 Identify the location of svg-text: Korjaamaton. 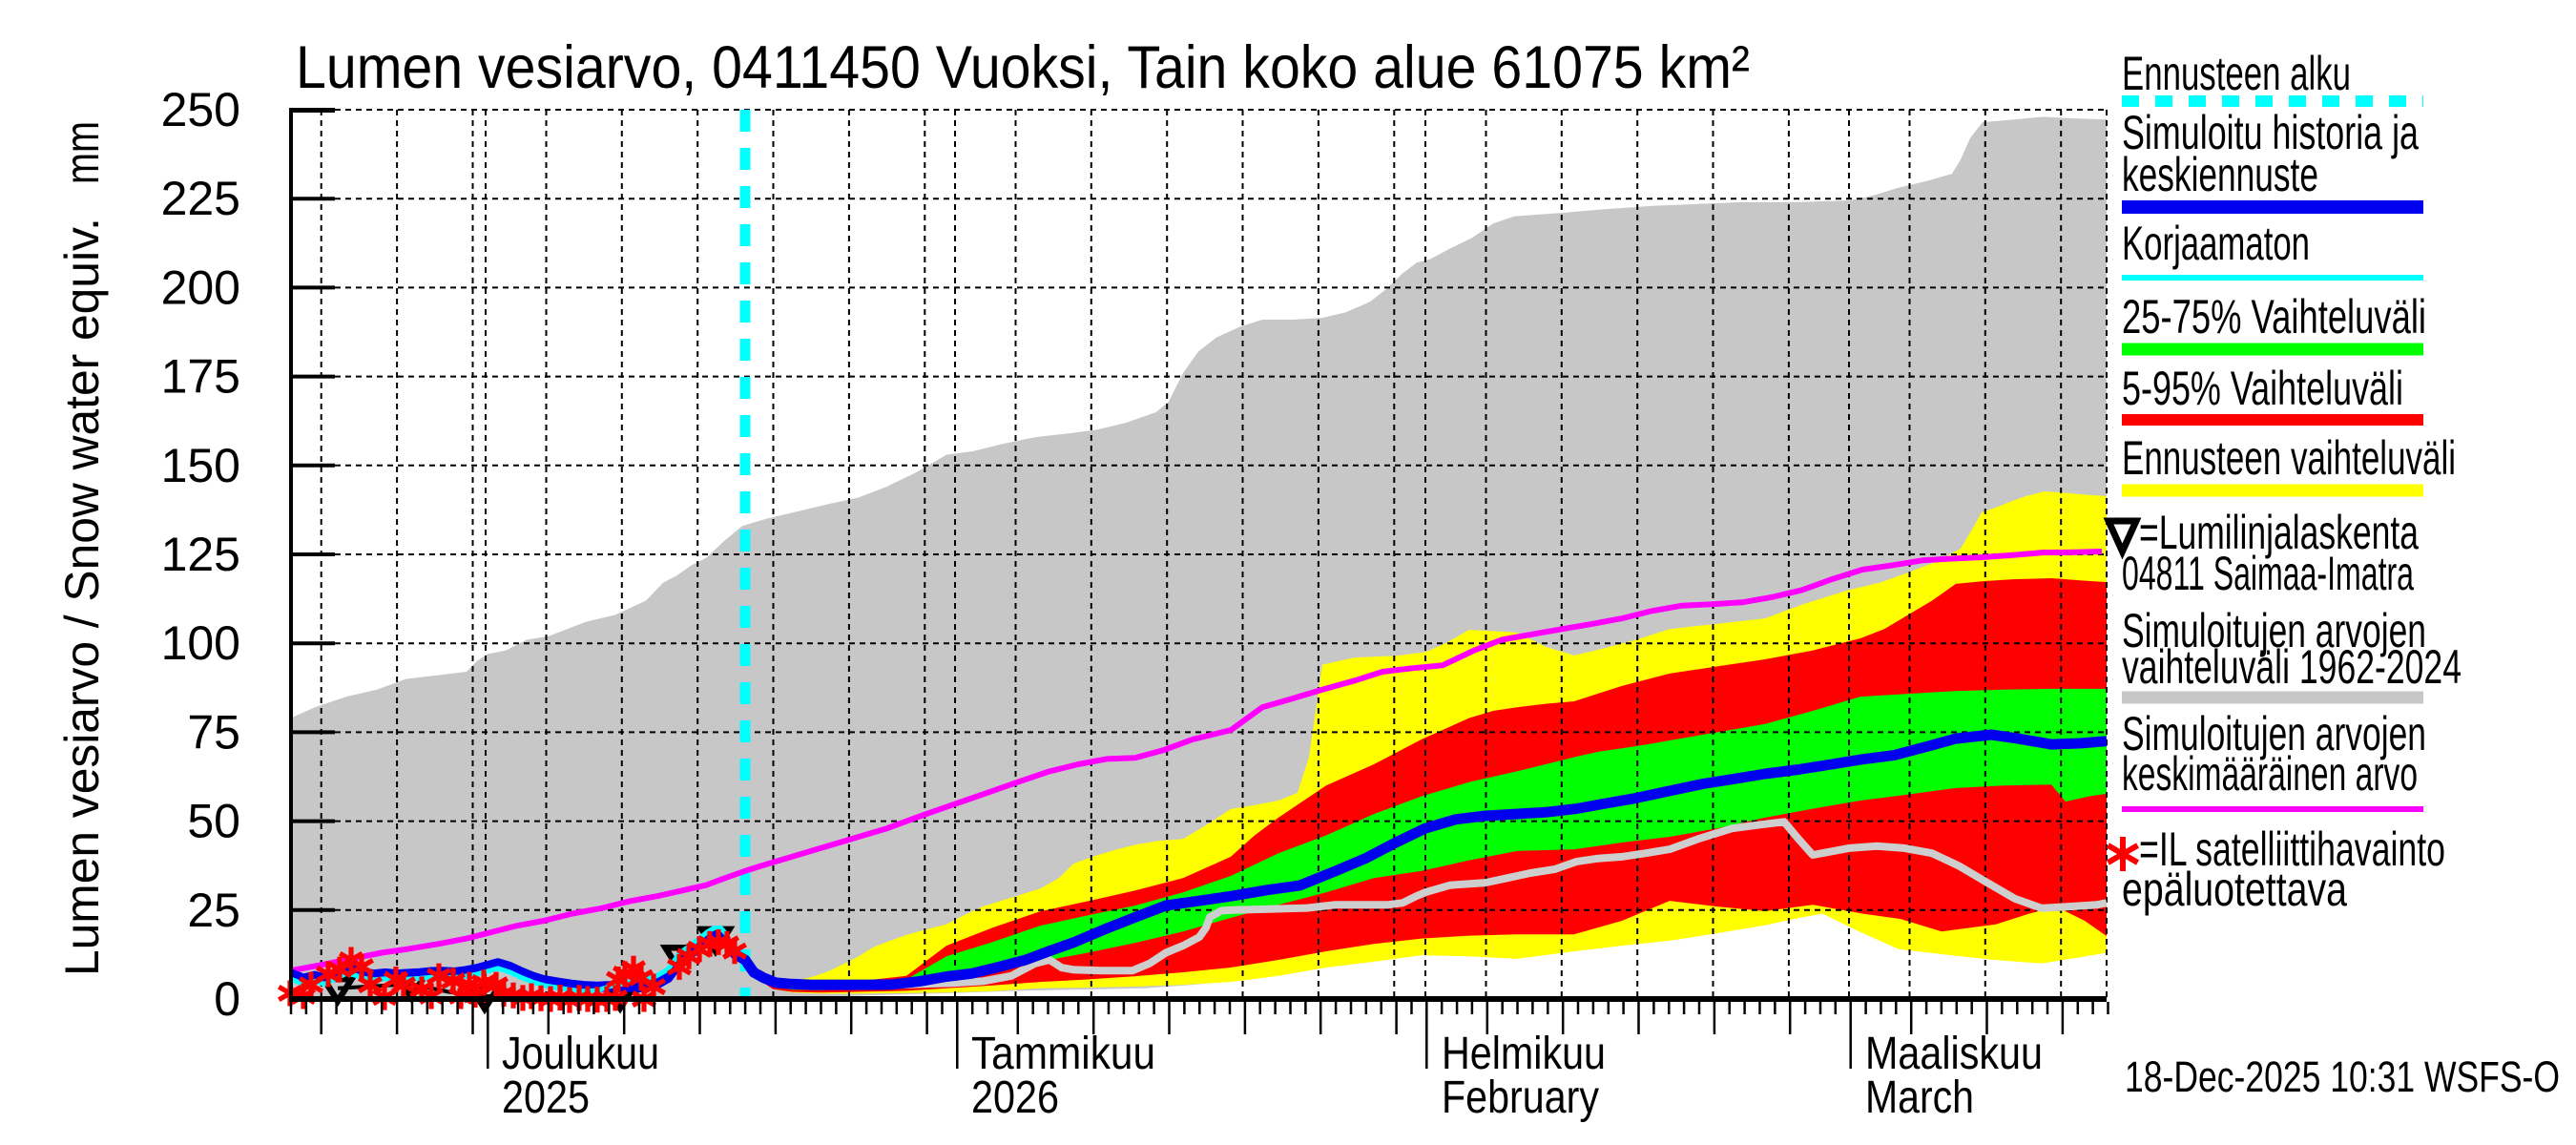
(2216, 244).